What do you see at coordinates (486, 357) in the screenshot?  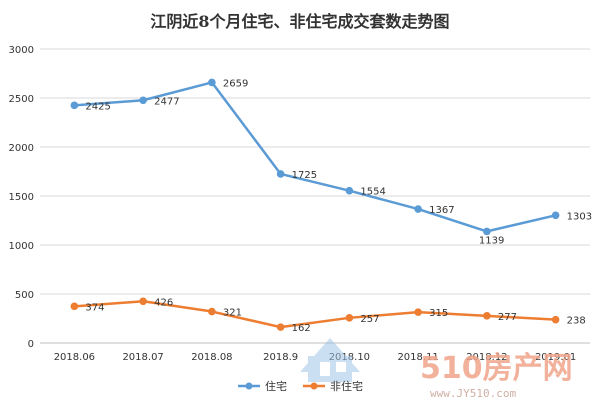 I see `x-tick-label: 2018.12` at bounding box center [486, 357].